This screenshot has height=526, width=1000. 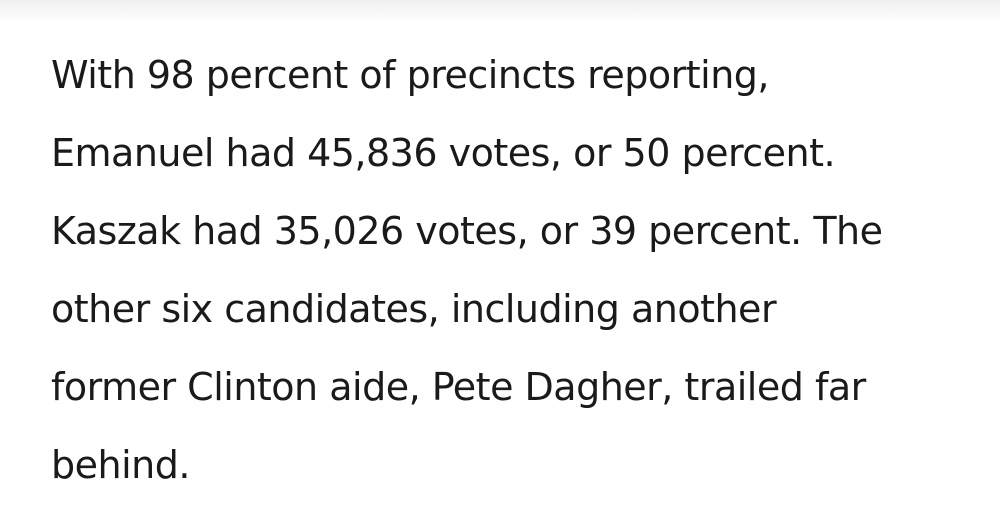 What do you see at coordinates (410, 75) in the screenshot?
I see `paragraph-line-1: With 98 percent of precincts reporting,` at bounding box center [410, 75].